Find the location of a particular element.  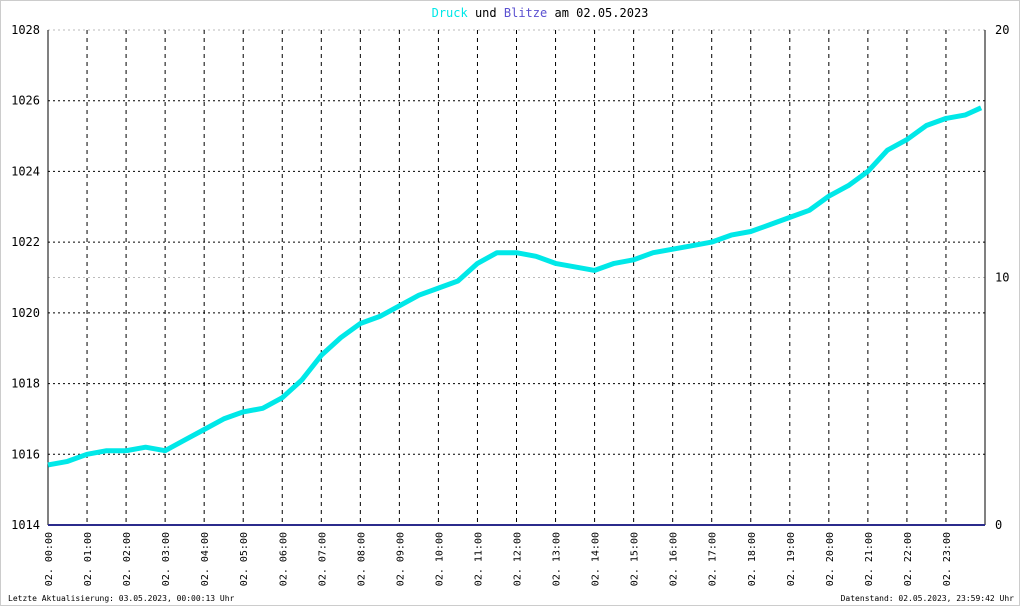

footer-right: Datenstand: 02.05.2023, 23:59:42 Uhr is located at coordinates (928, 598).